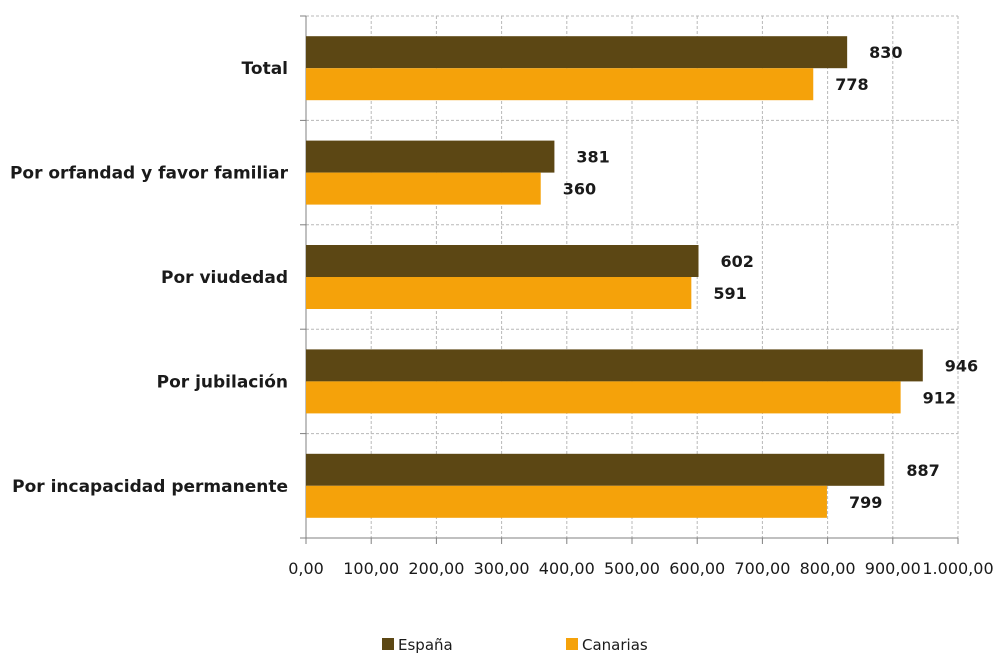  I want to click on category-label: Por jubilación, so click(222, 382).